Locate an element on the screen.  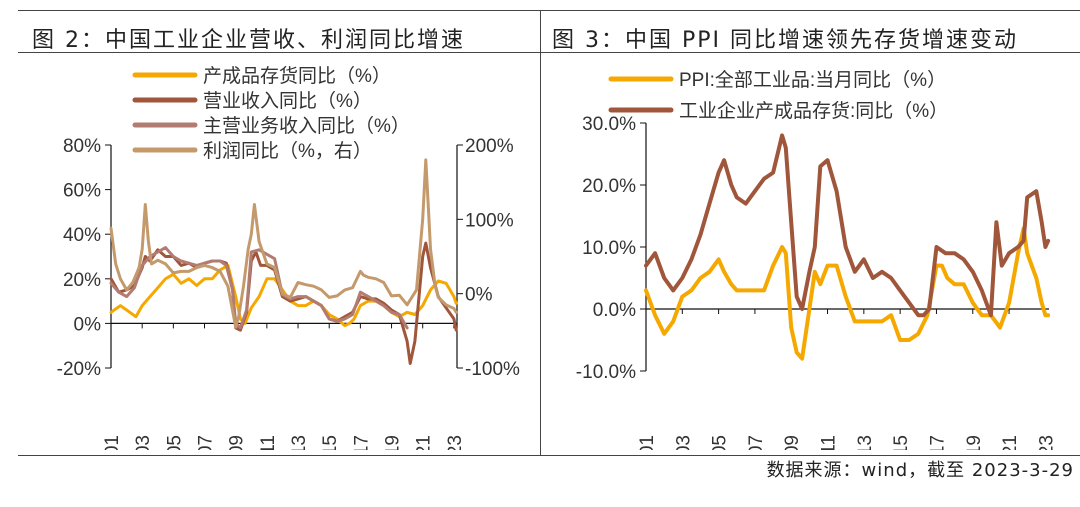
bottom-rule is located at coordinates (549, 455).